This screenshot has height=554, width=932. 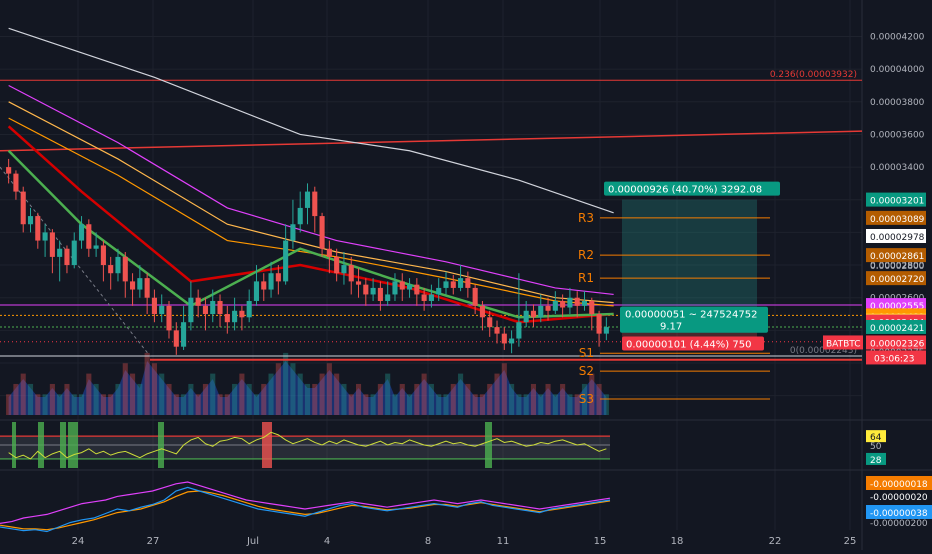 What do you see at coordinates (503, 541) in the screenshot?
I see `time-axis-tick: 11` at bounding box center [503, 541].